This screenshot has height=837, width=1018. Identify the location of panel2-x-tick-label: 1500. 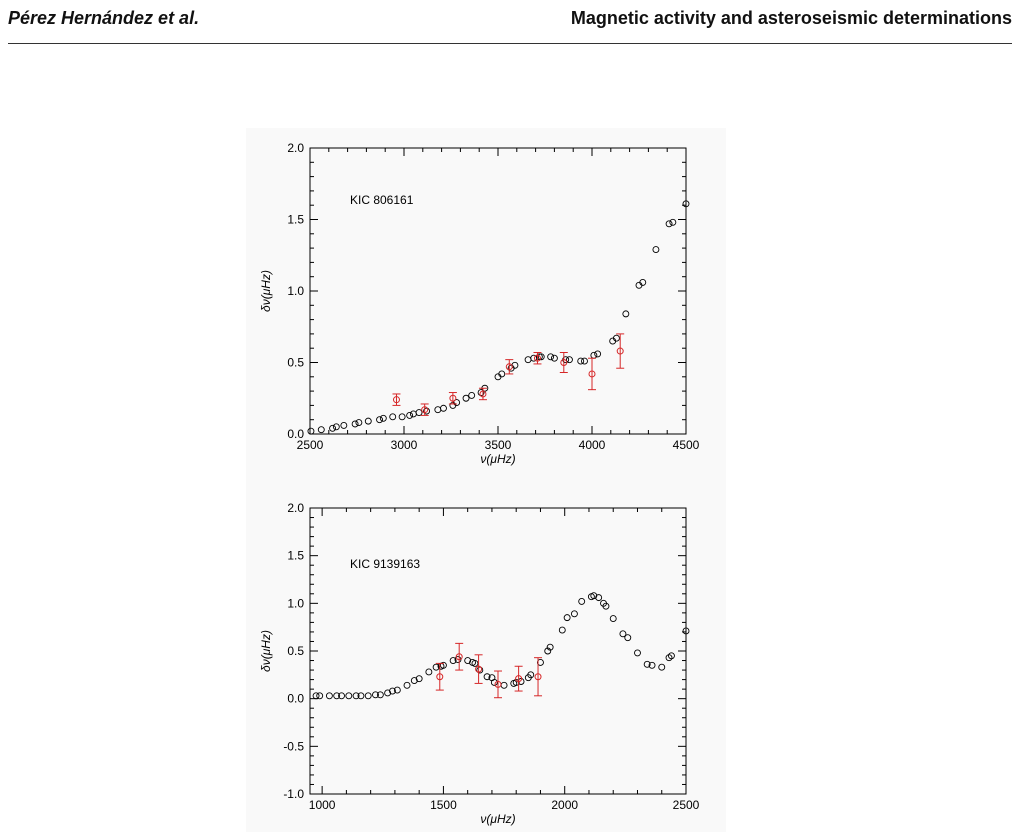
(443, 805).